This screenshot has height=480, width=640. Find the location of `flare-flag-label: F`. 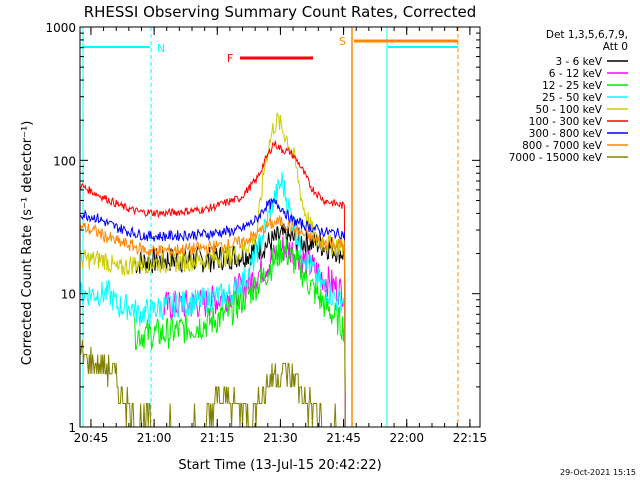

flare-flag-label: F is located at coordinates (230, 58).